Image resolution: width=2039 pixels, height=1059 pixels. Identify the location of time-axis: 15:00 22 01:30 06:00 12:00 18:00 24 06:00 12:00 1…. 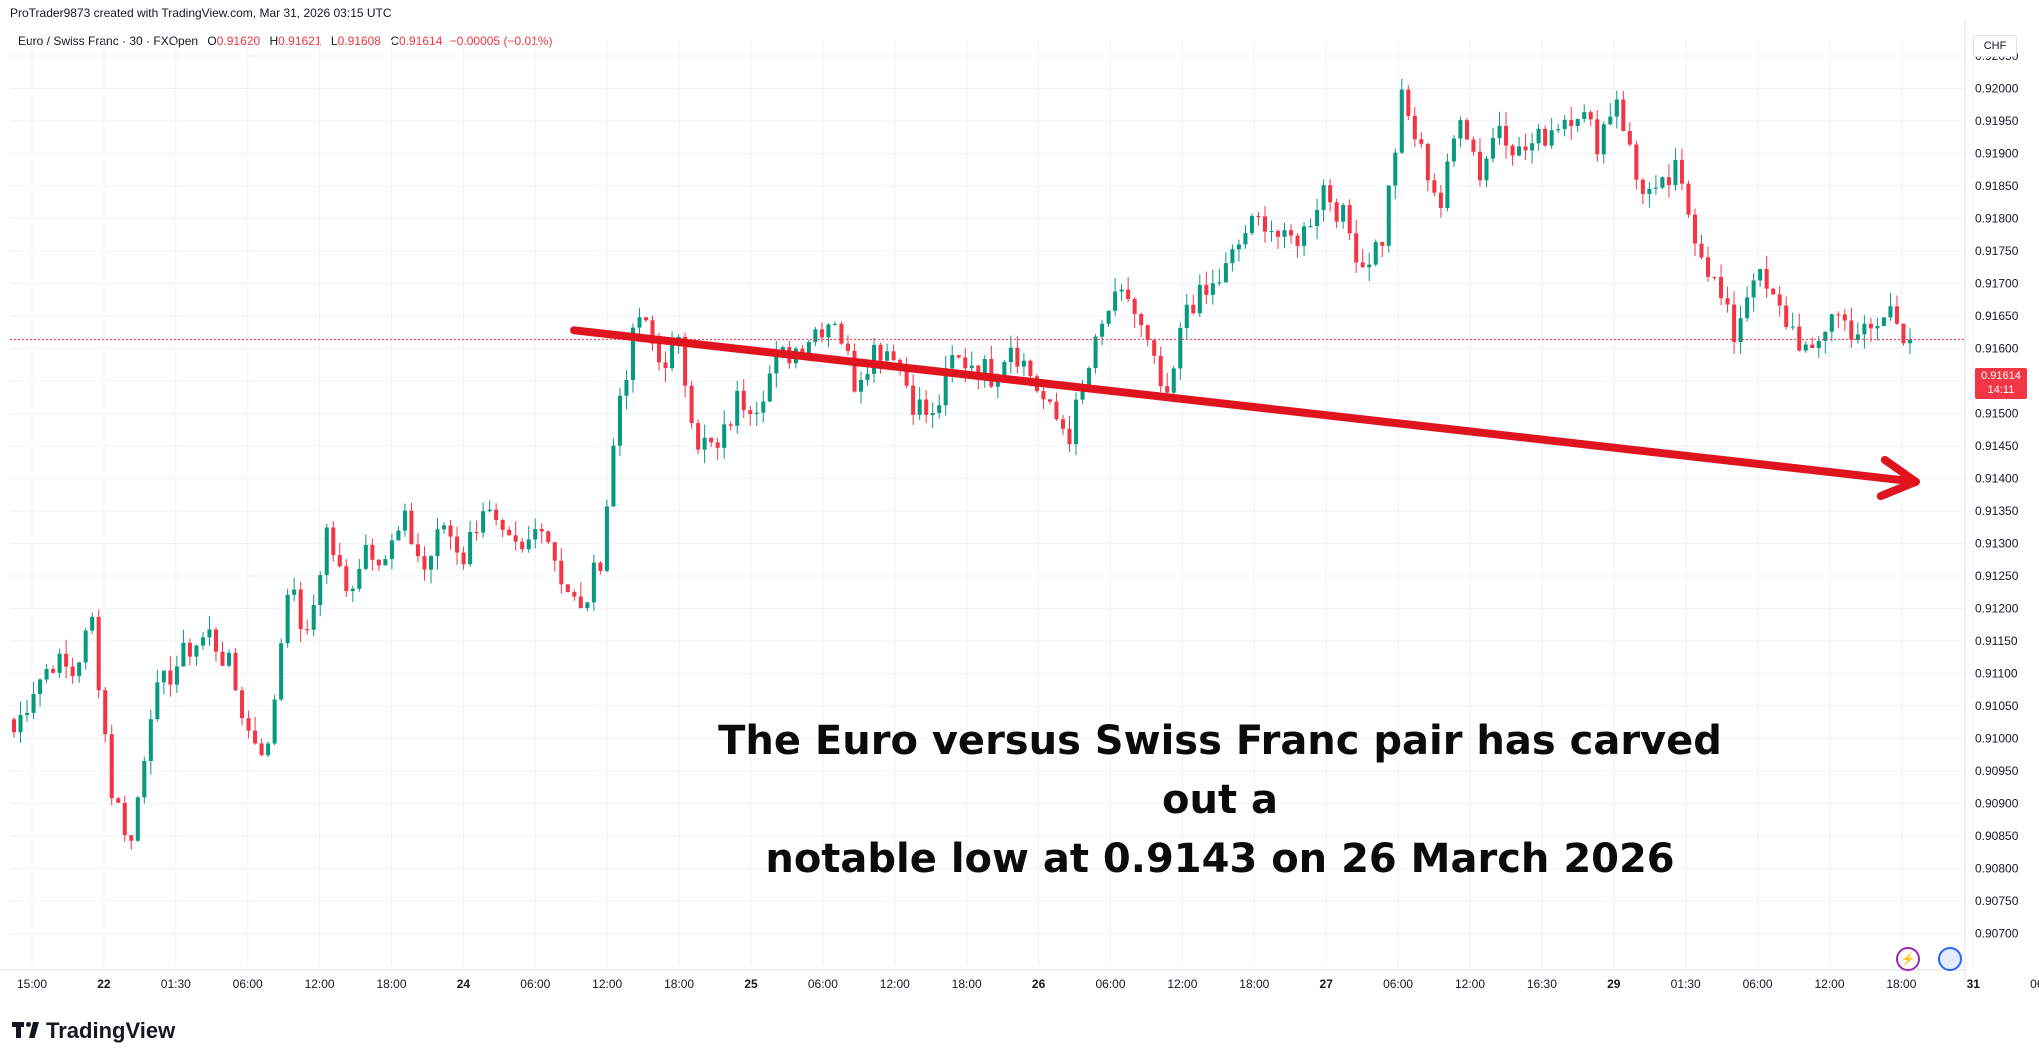
(1028, 984).